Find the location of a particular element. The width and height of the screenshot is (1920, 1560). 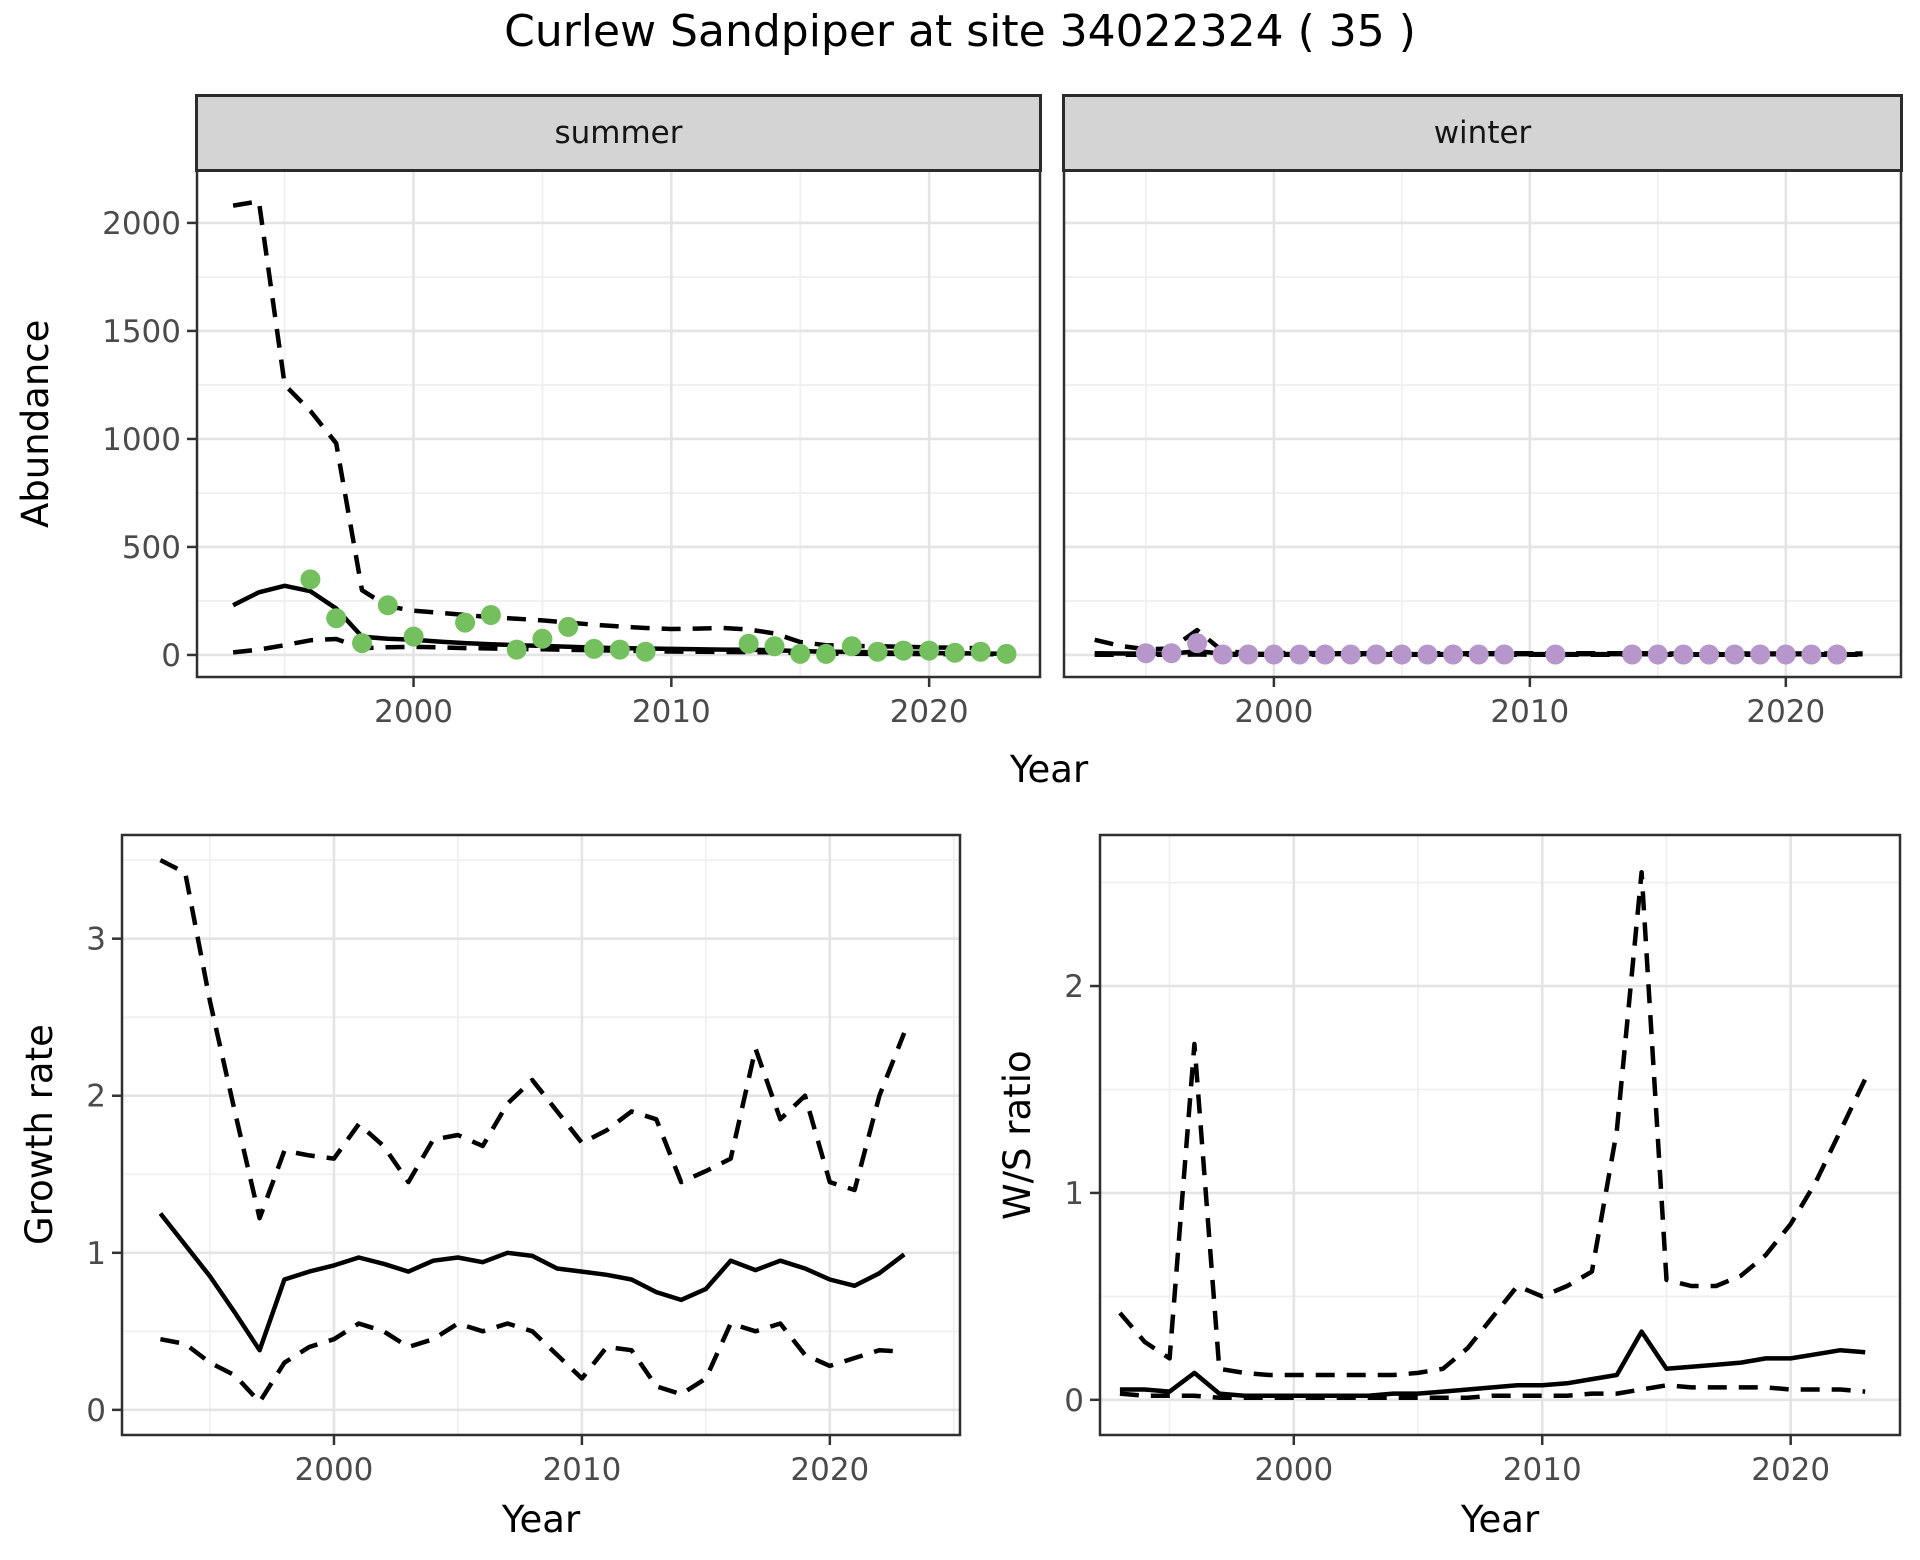

x-axis-title-year-growth: Year is located at coordinates (541, 1519).